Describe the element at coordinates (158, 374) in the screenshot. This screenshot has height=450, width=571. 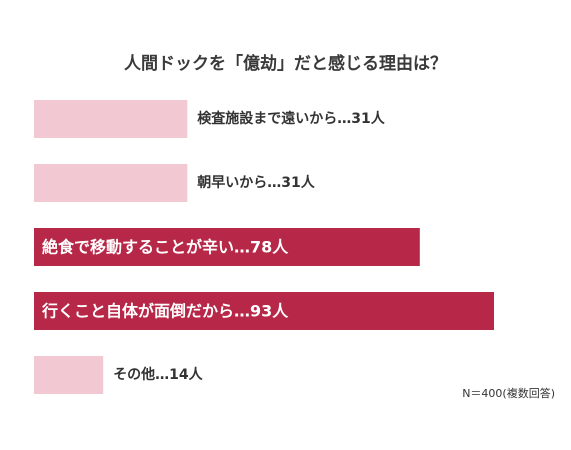
I see `bar-label-5: その他…14人` at that location.